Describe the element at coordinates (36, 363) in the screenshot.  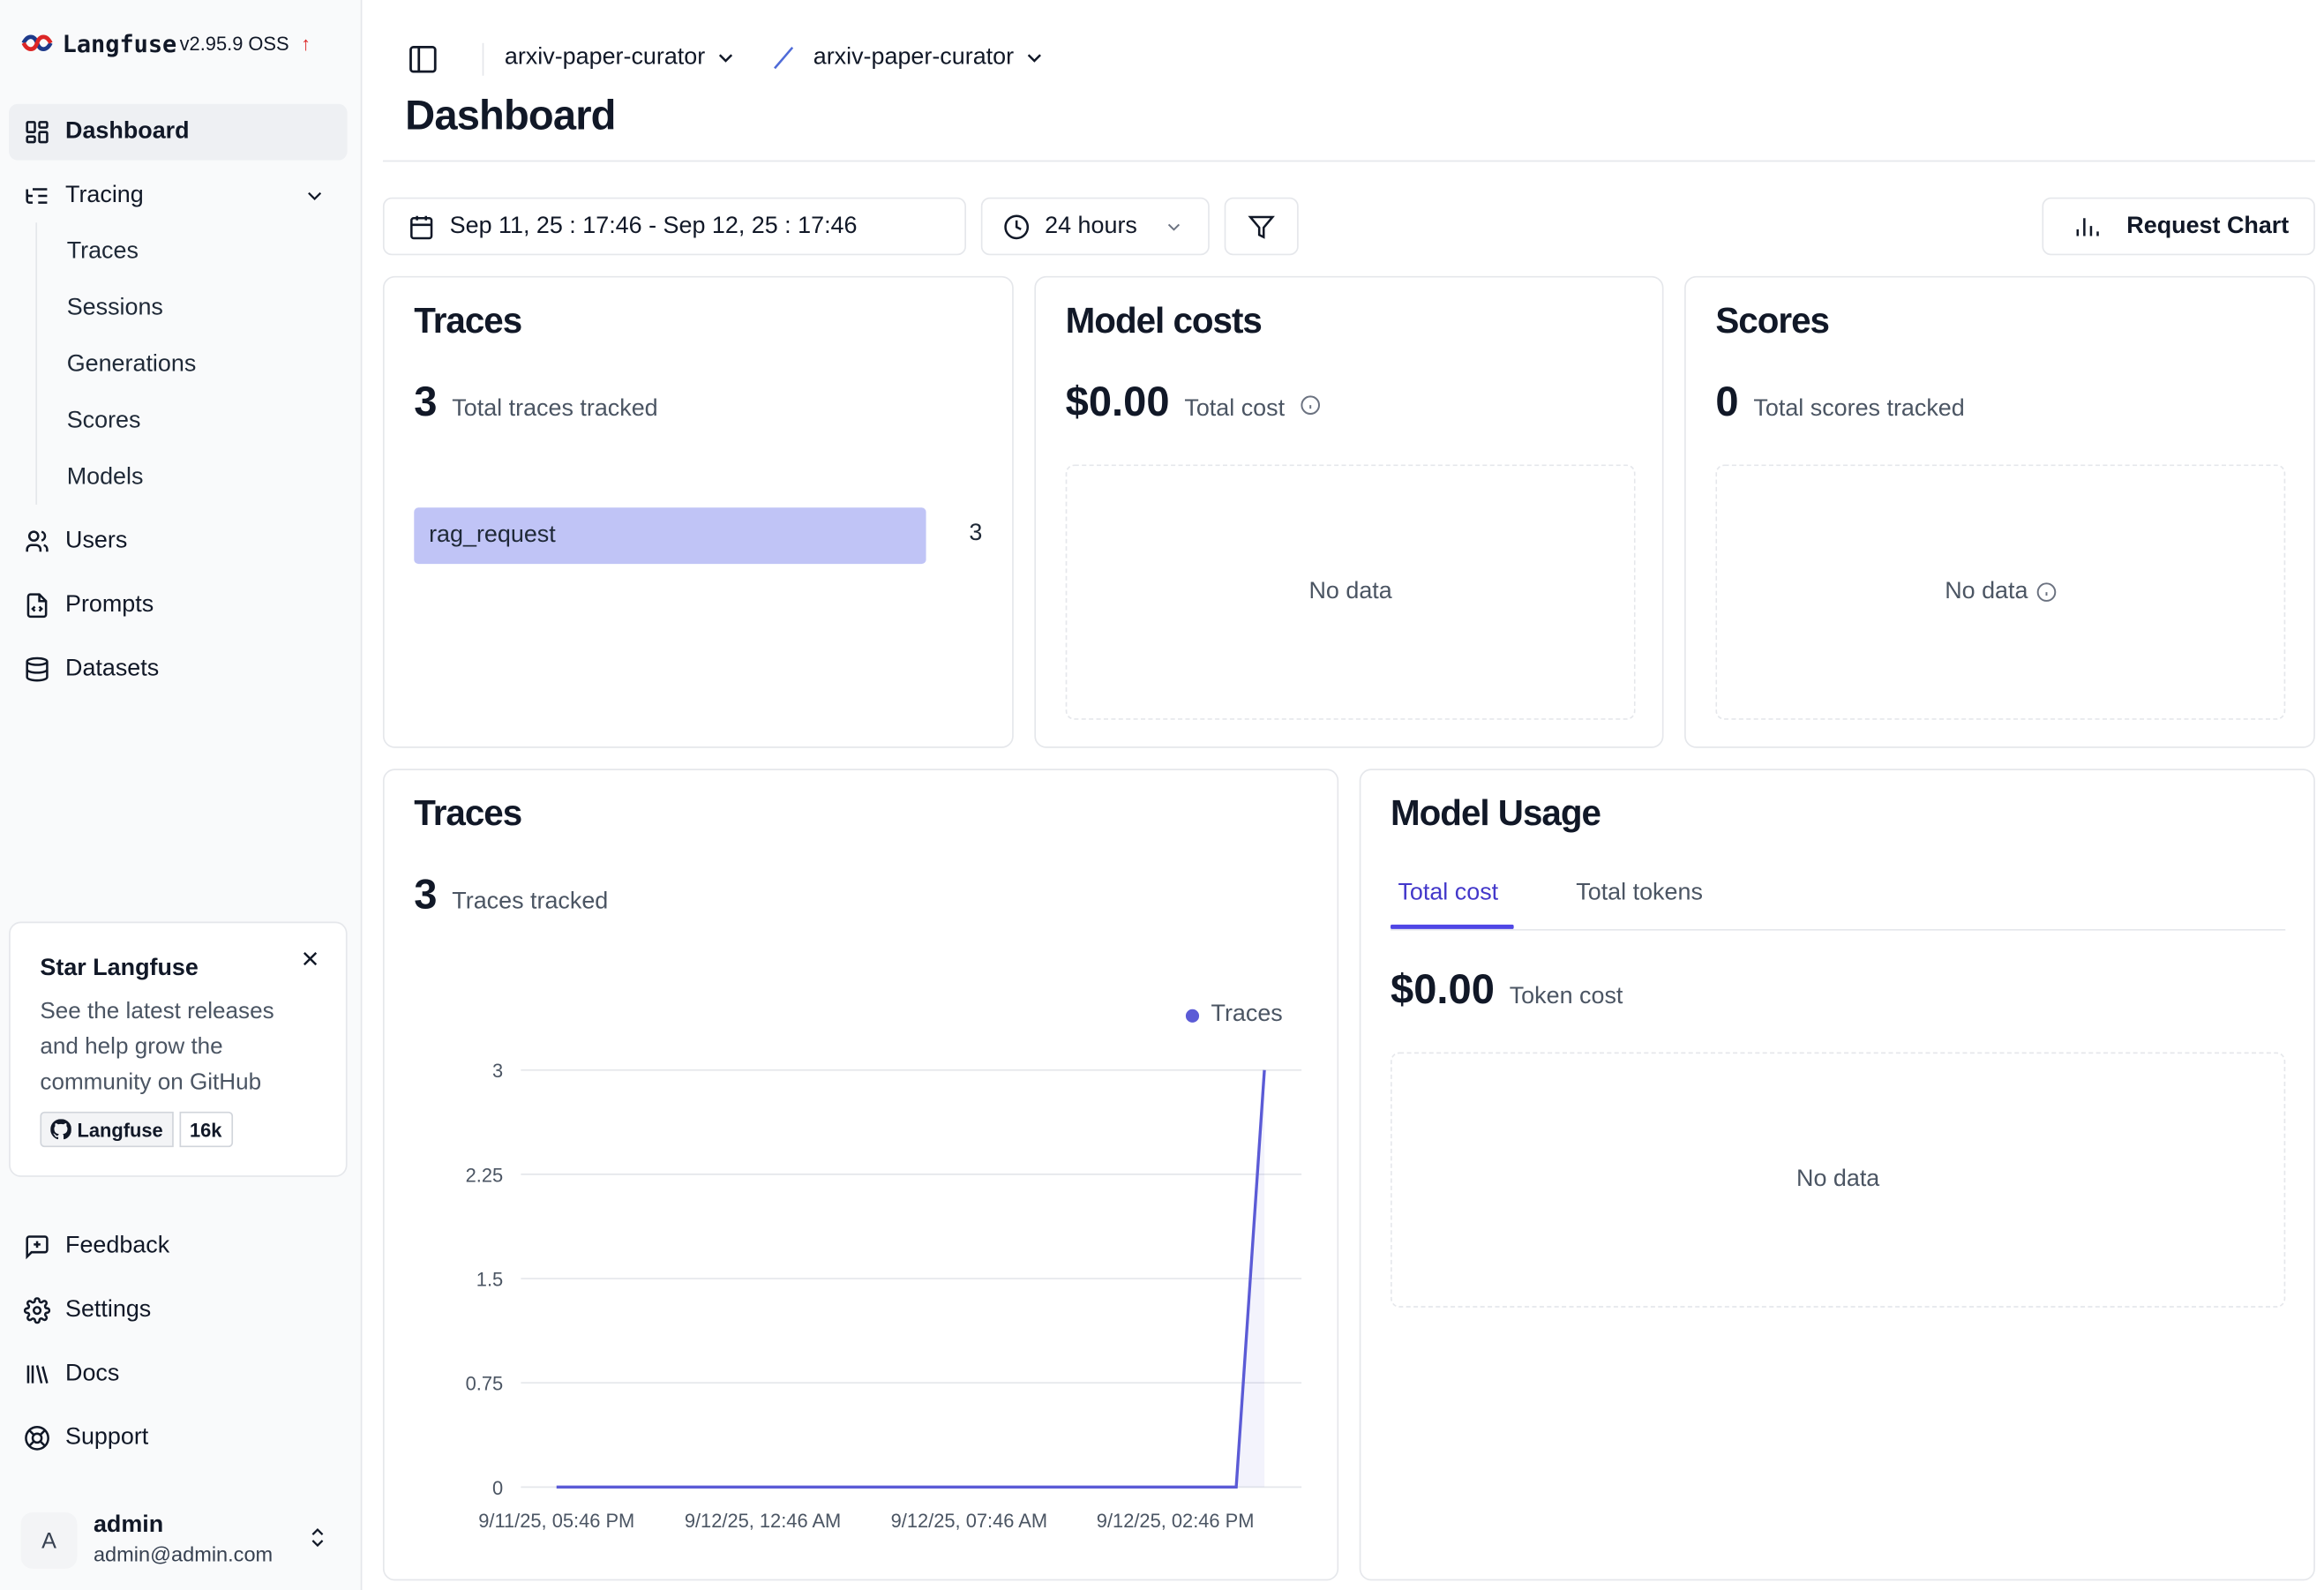
I see `submenu-rail` at that location.